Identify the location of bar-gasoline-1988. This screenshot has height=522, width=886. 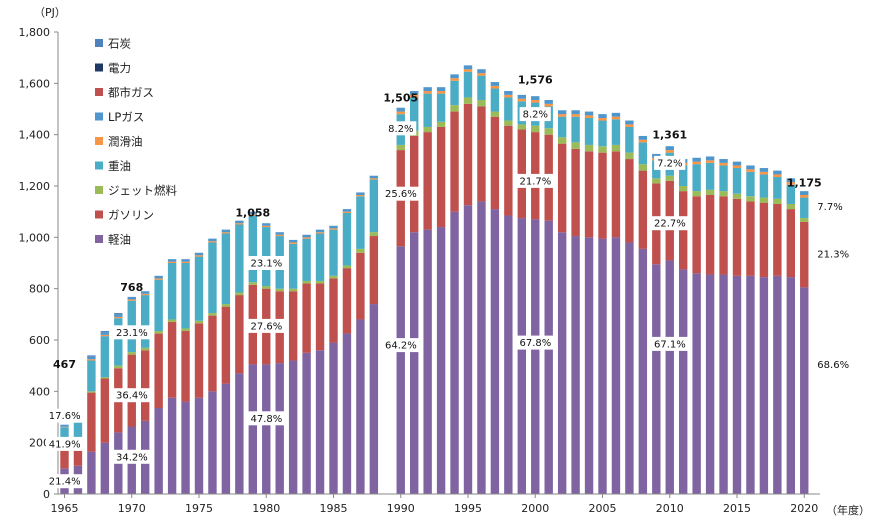
(374, 270).